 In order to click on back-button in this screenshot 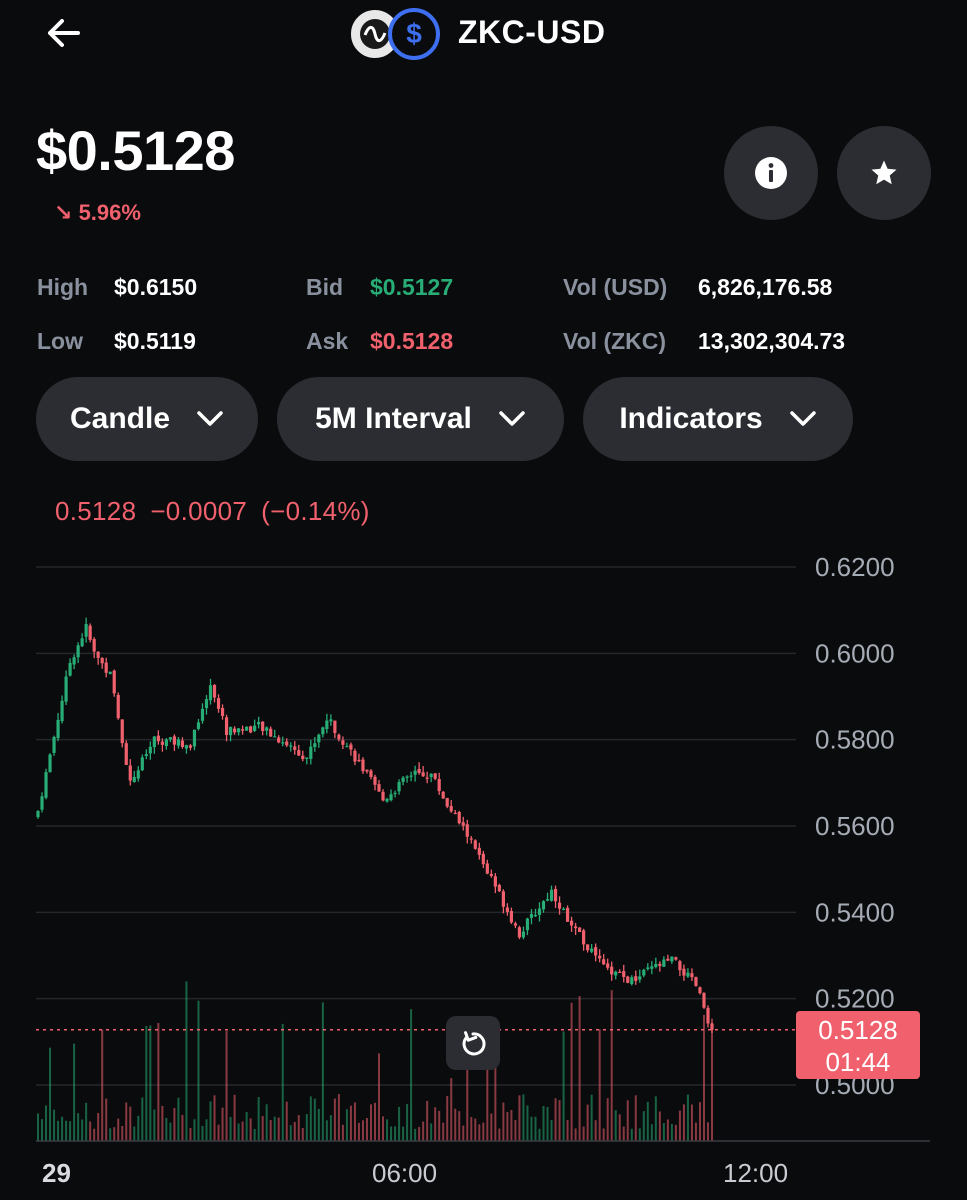, I will do `click(64, 33)`.